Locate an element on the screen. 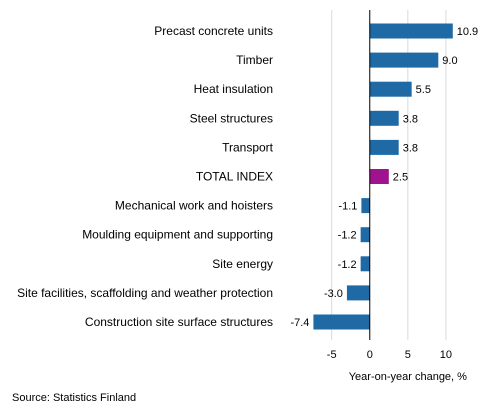  source-note: Source: Statistics Finland is located at coordinates (74, 398).